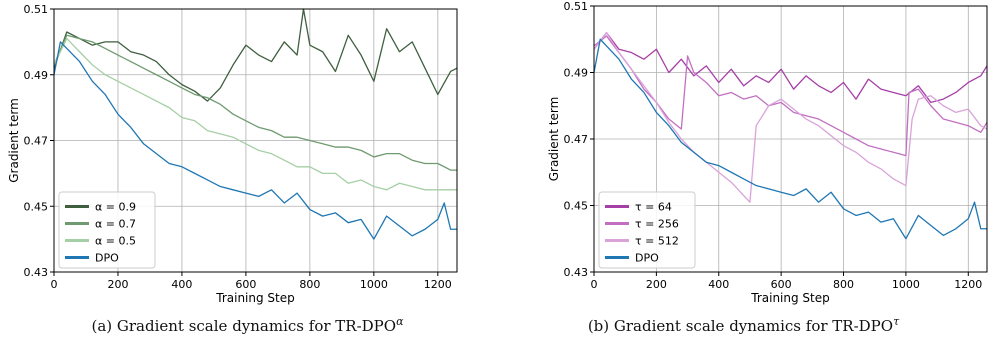 This screenshot has height=351, width=991. Describe the element at coordinates (653, 207) in the screenshot. I see `chart-b-legend-label-0: τ = 64` at that location.